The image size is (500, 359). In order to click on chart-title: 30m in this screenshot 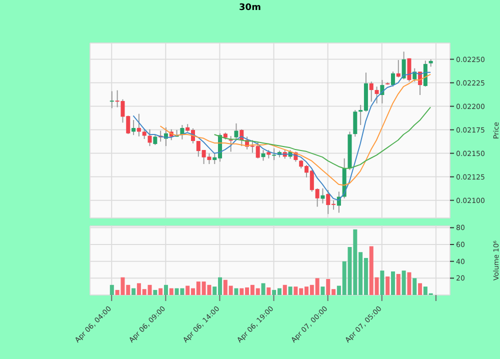, I will do `click(250, 8)`.